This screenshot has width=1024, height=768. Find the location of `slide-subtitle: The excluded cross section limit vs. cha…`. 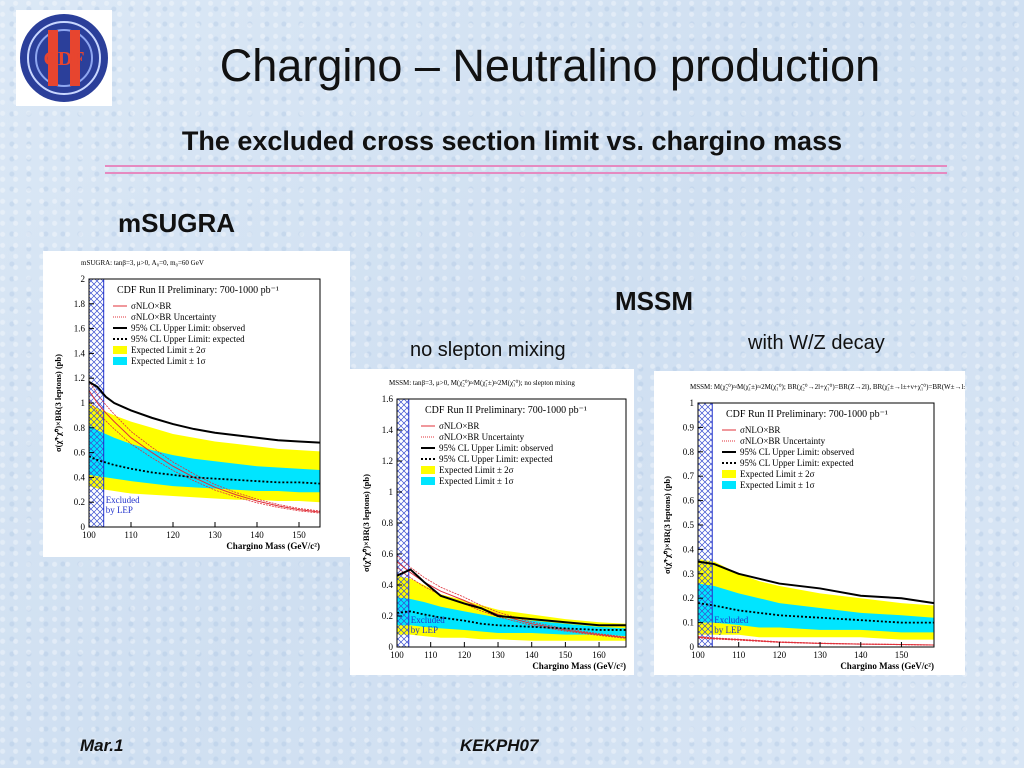

slide-subtitle: The excluded cross section limit vs. cha… is located at coordinates (512, 141).